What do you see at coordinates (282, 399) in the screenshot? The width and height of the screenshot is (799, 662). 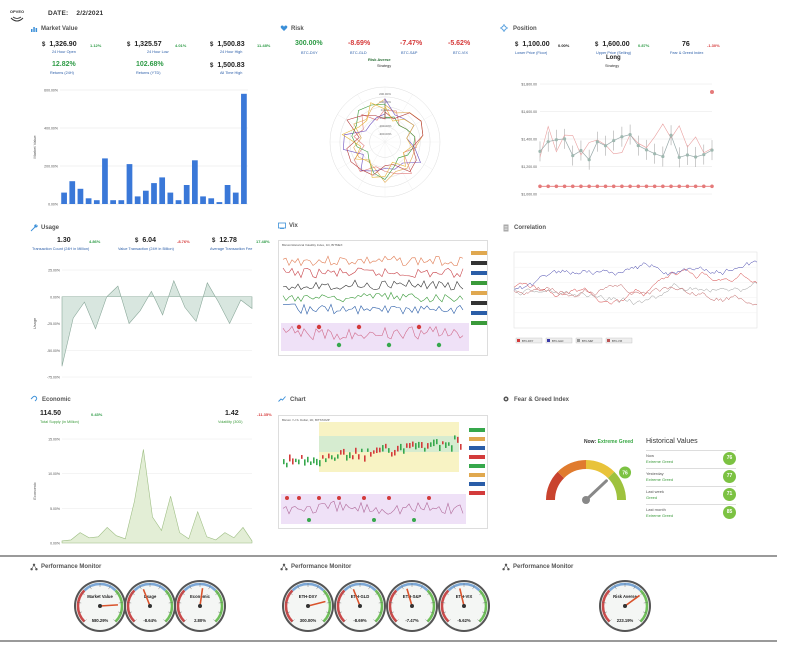 I see `trend-icon` at bounding box center [282, 399].